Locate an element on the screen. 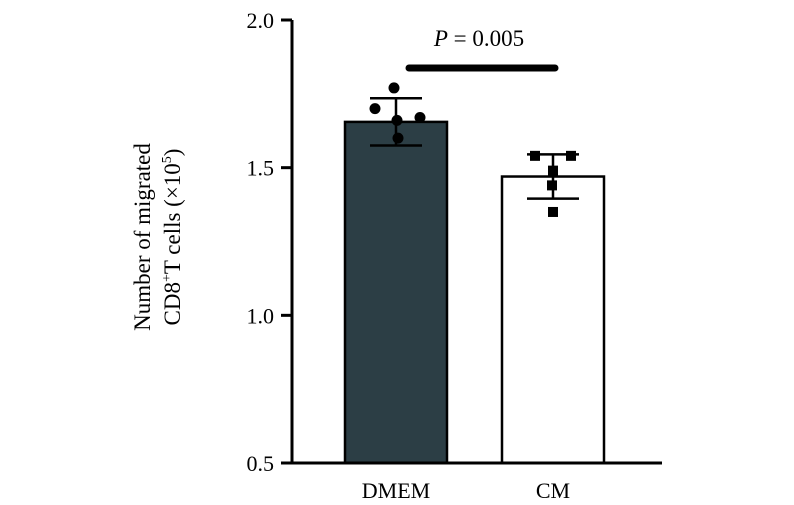 The height and width of the screenshot is (505, 794). y-tick-label: 2.0 is located at coordinates (261, 20).